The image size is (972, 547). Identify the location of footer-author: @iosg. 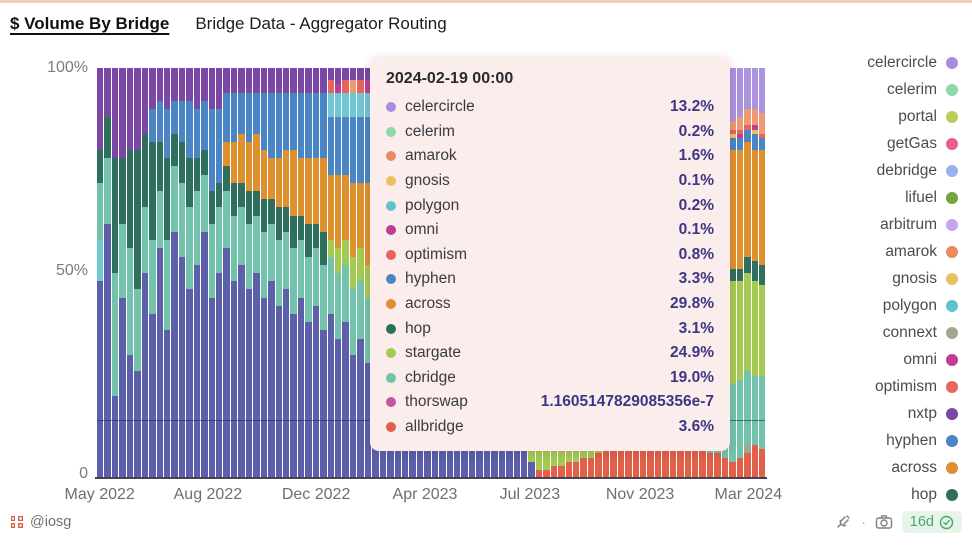
(40, 522).